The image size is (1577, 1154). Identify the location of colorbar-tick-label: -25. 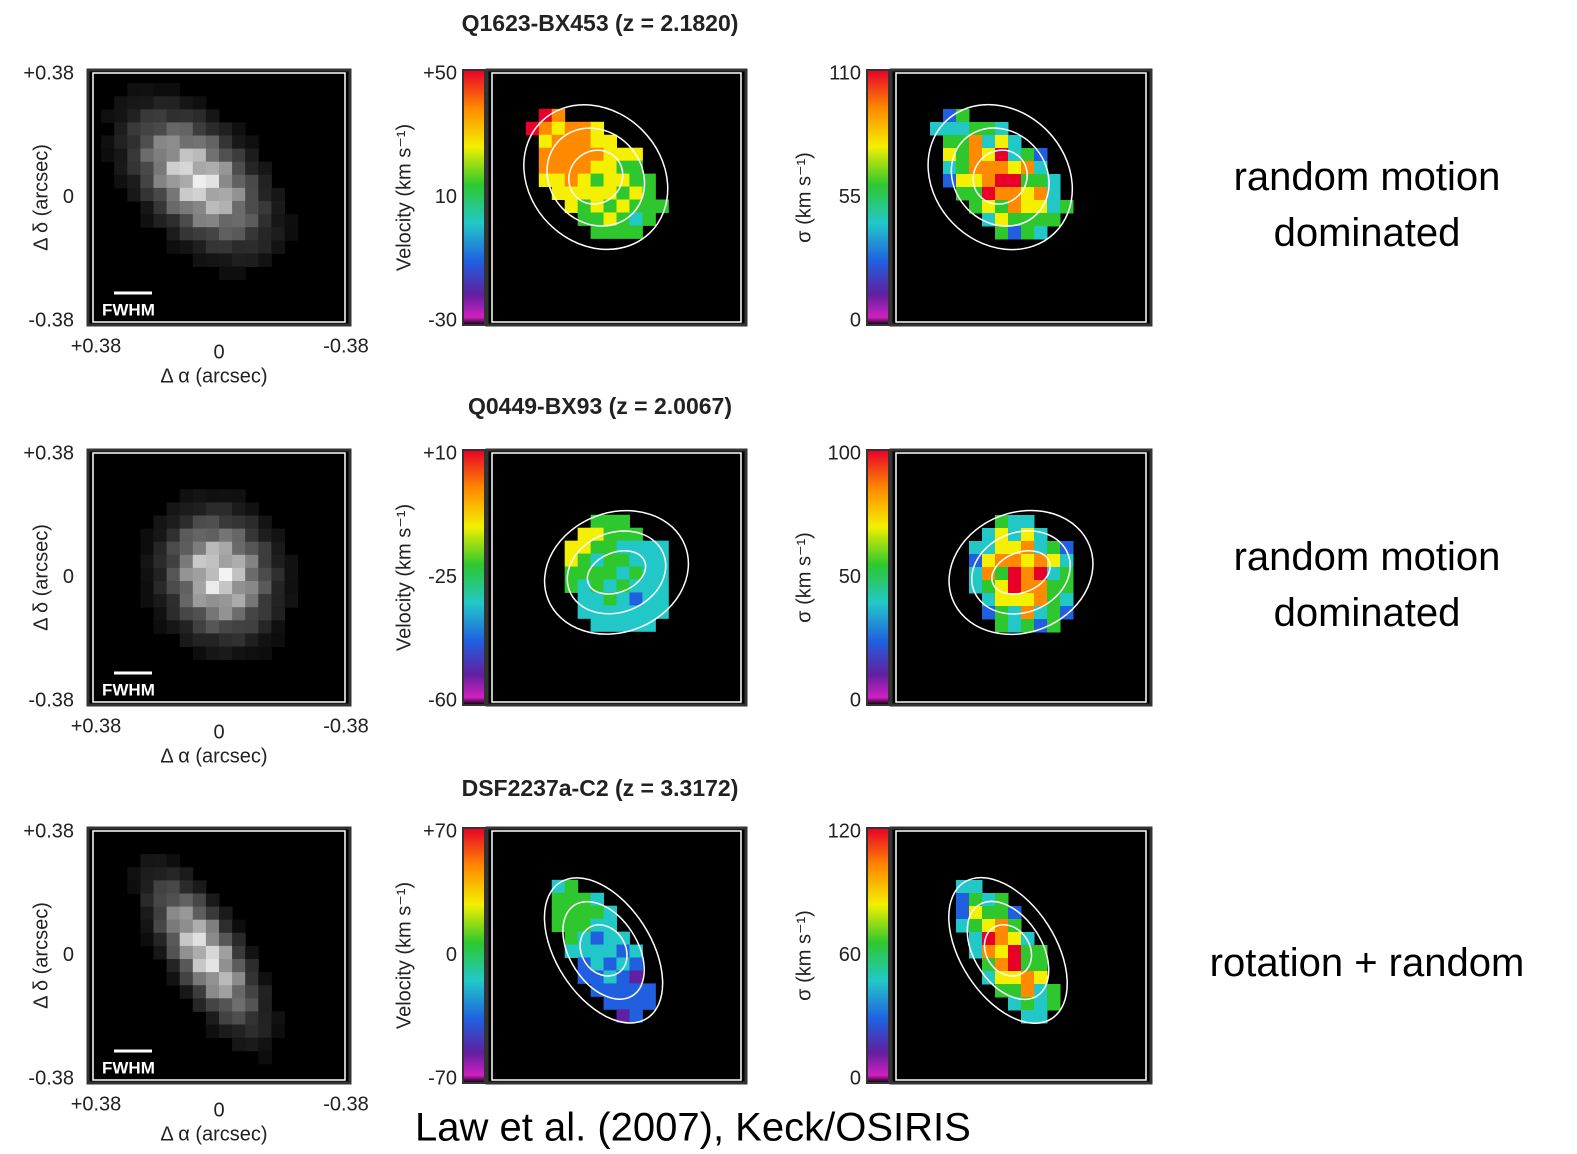
(442, 577).